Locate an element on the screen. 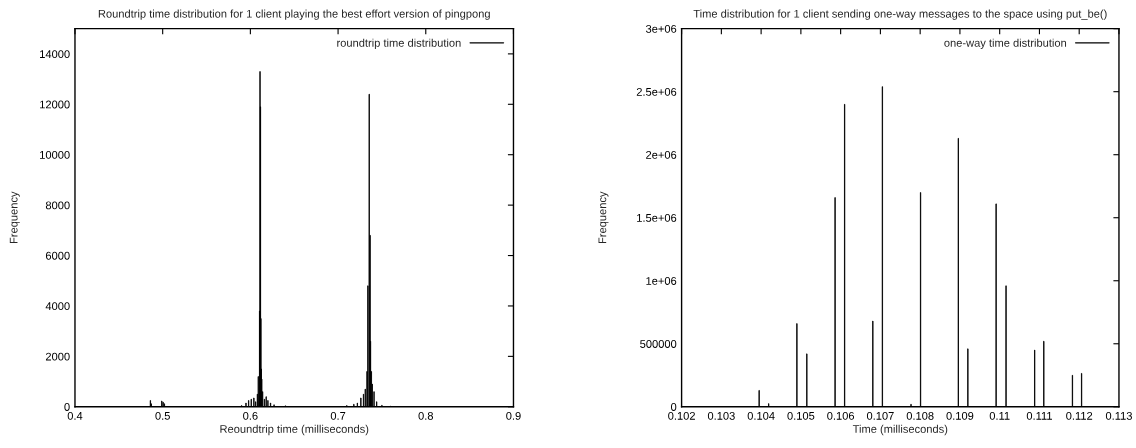 This screenshot has width=1136, height=448. x-tick-label: 0.8 is located at coordinates (426, 415).